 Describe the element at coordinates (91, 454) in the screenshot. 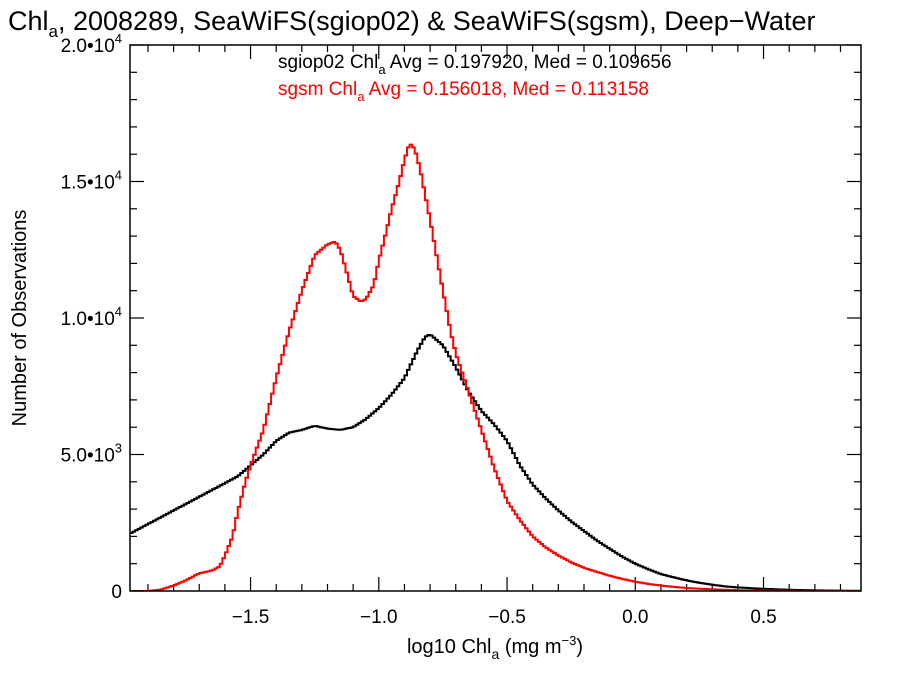

I see `y-tick-label: 5.0•103` at that location.